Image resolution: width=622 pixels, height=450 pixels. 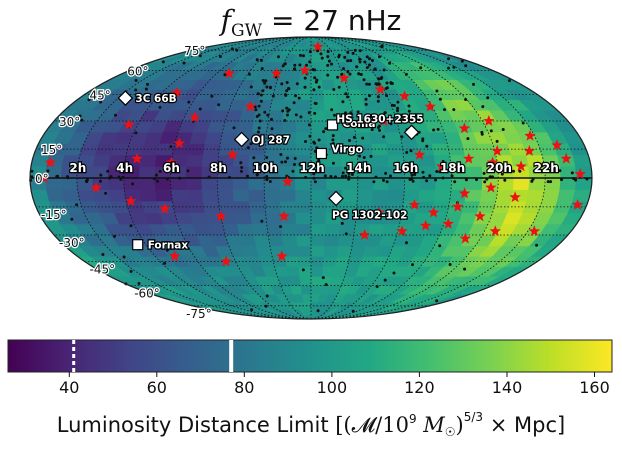 I want to click on dec-tick-label: 15°, so click(x=51, y=150).